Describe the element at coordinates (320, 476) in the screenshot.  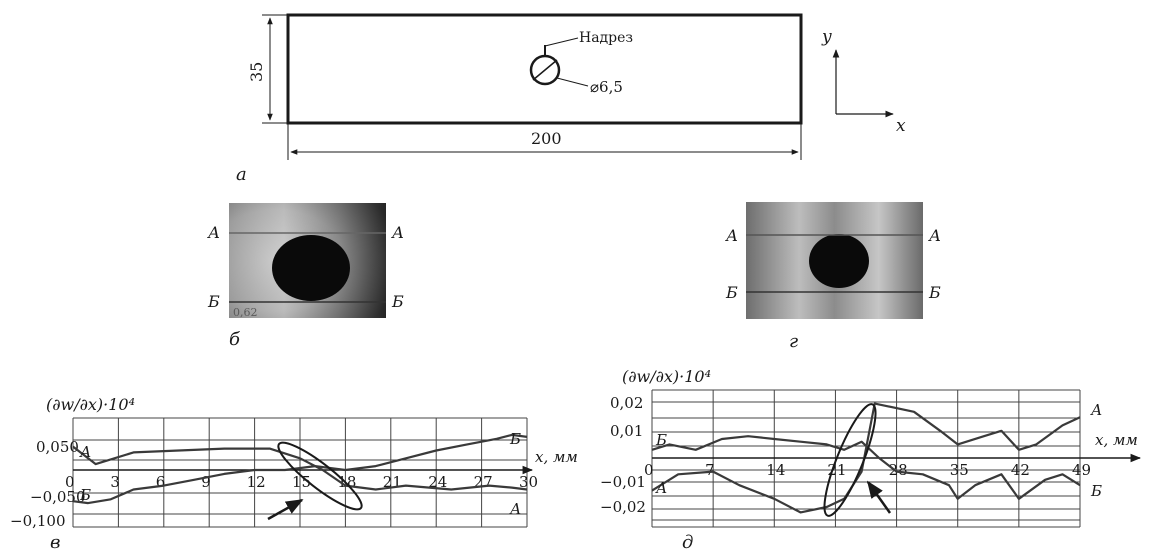
I see `chart-v-highlight-ellipse` at that location.